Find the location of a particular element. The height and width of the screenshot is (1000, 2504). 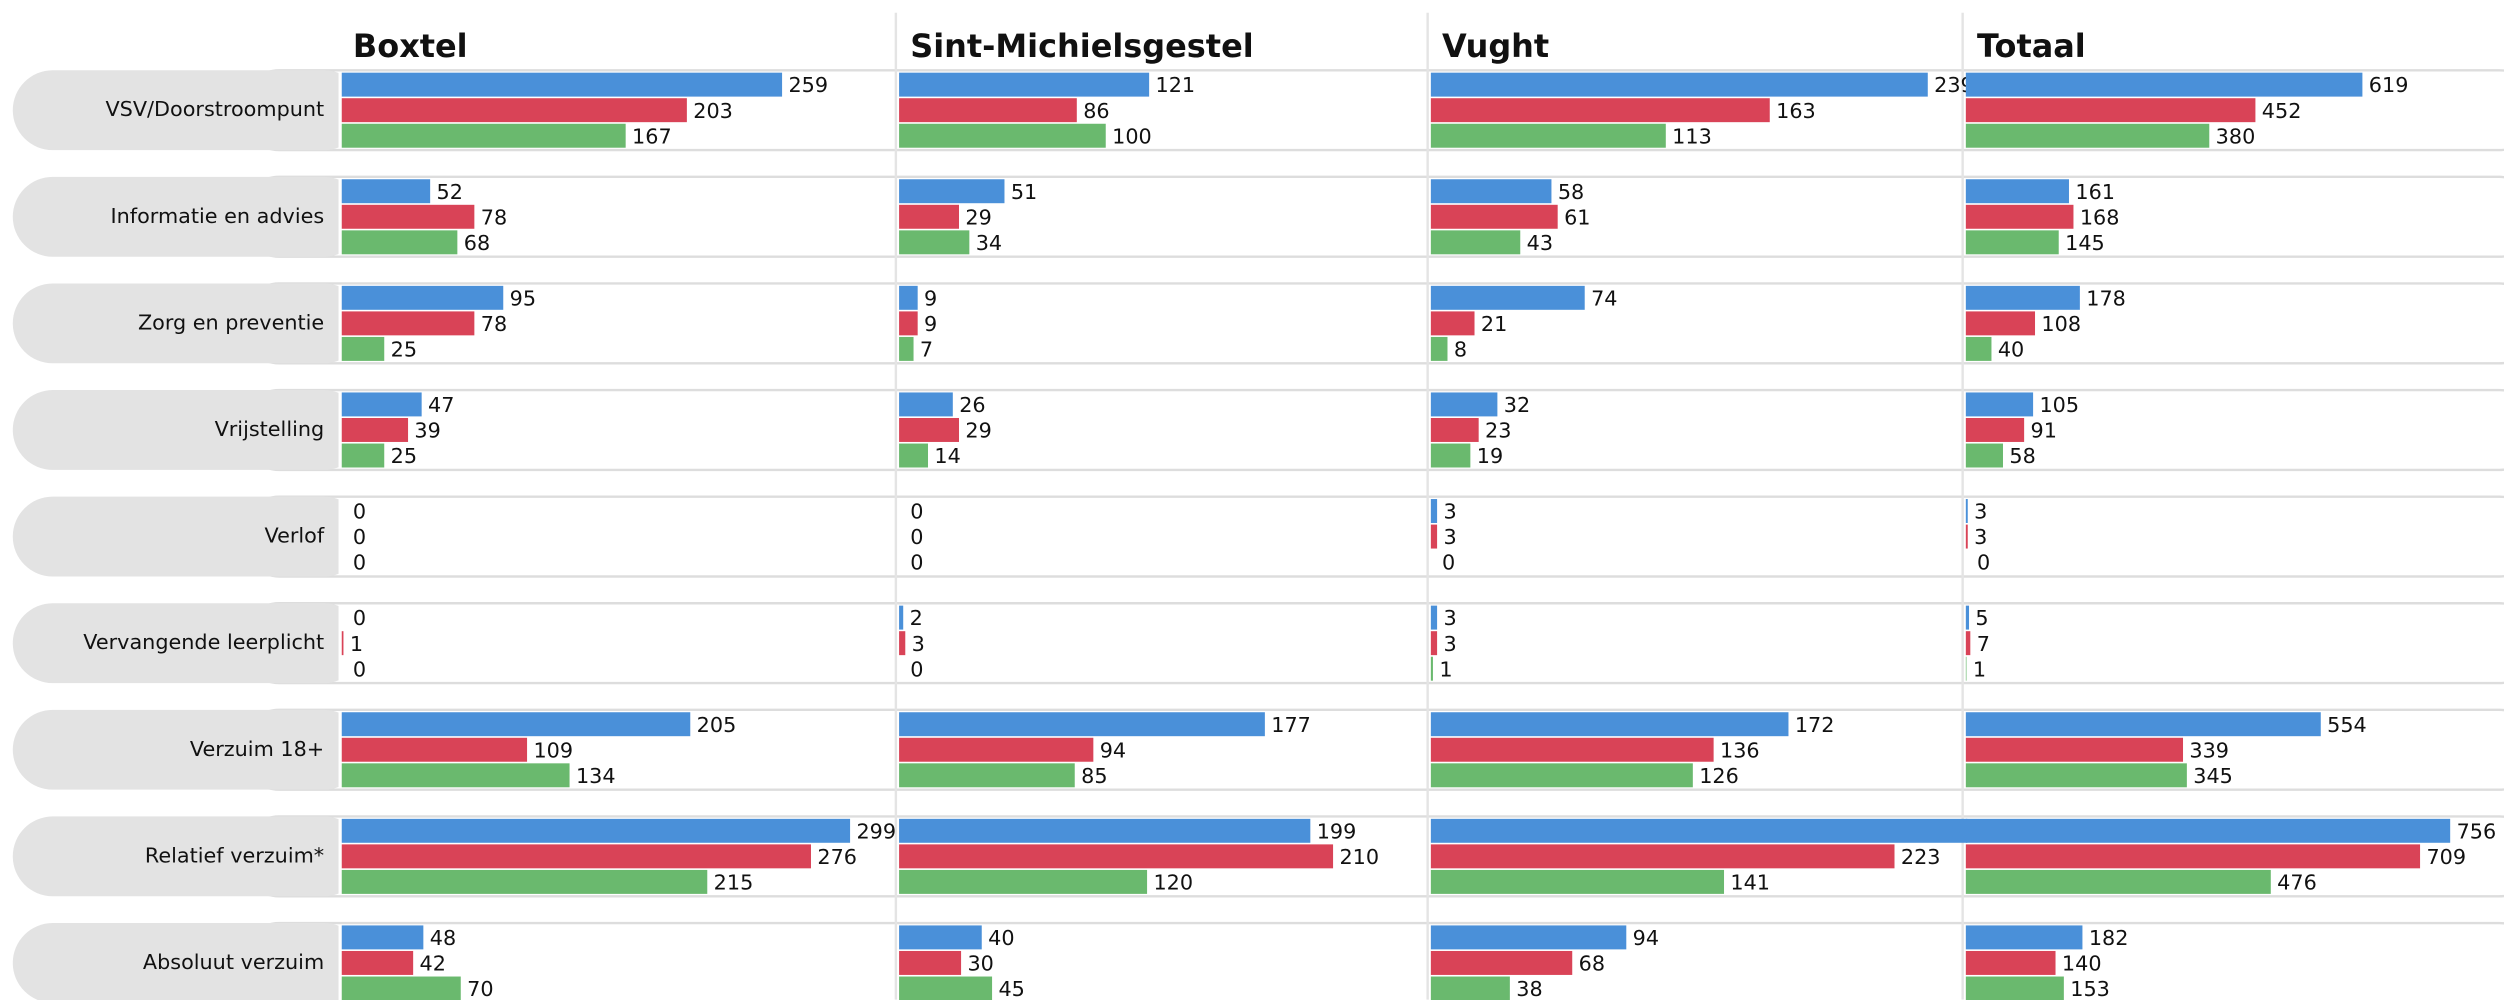

value-label: 25 is located at coordinates (404, 350).